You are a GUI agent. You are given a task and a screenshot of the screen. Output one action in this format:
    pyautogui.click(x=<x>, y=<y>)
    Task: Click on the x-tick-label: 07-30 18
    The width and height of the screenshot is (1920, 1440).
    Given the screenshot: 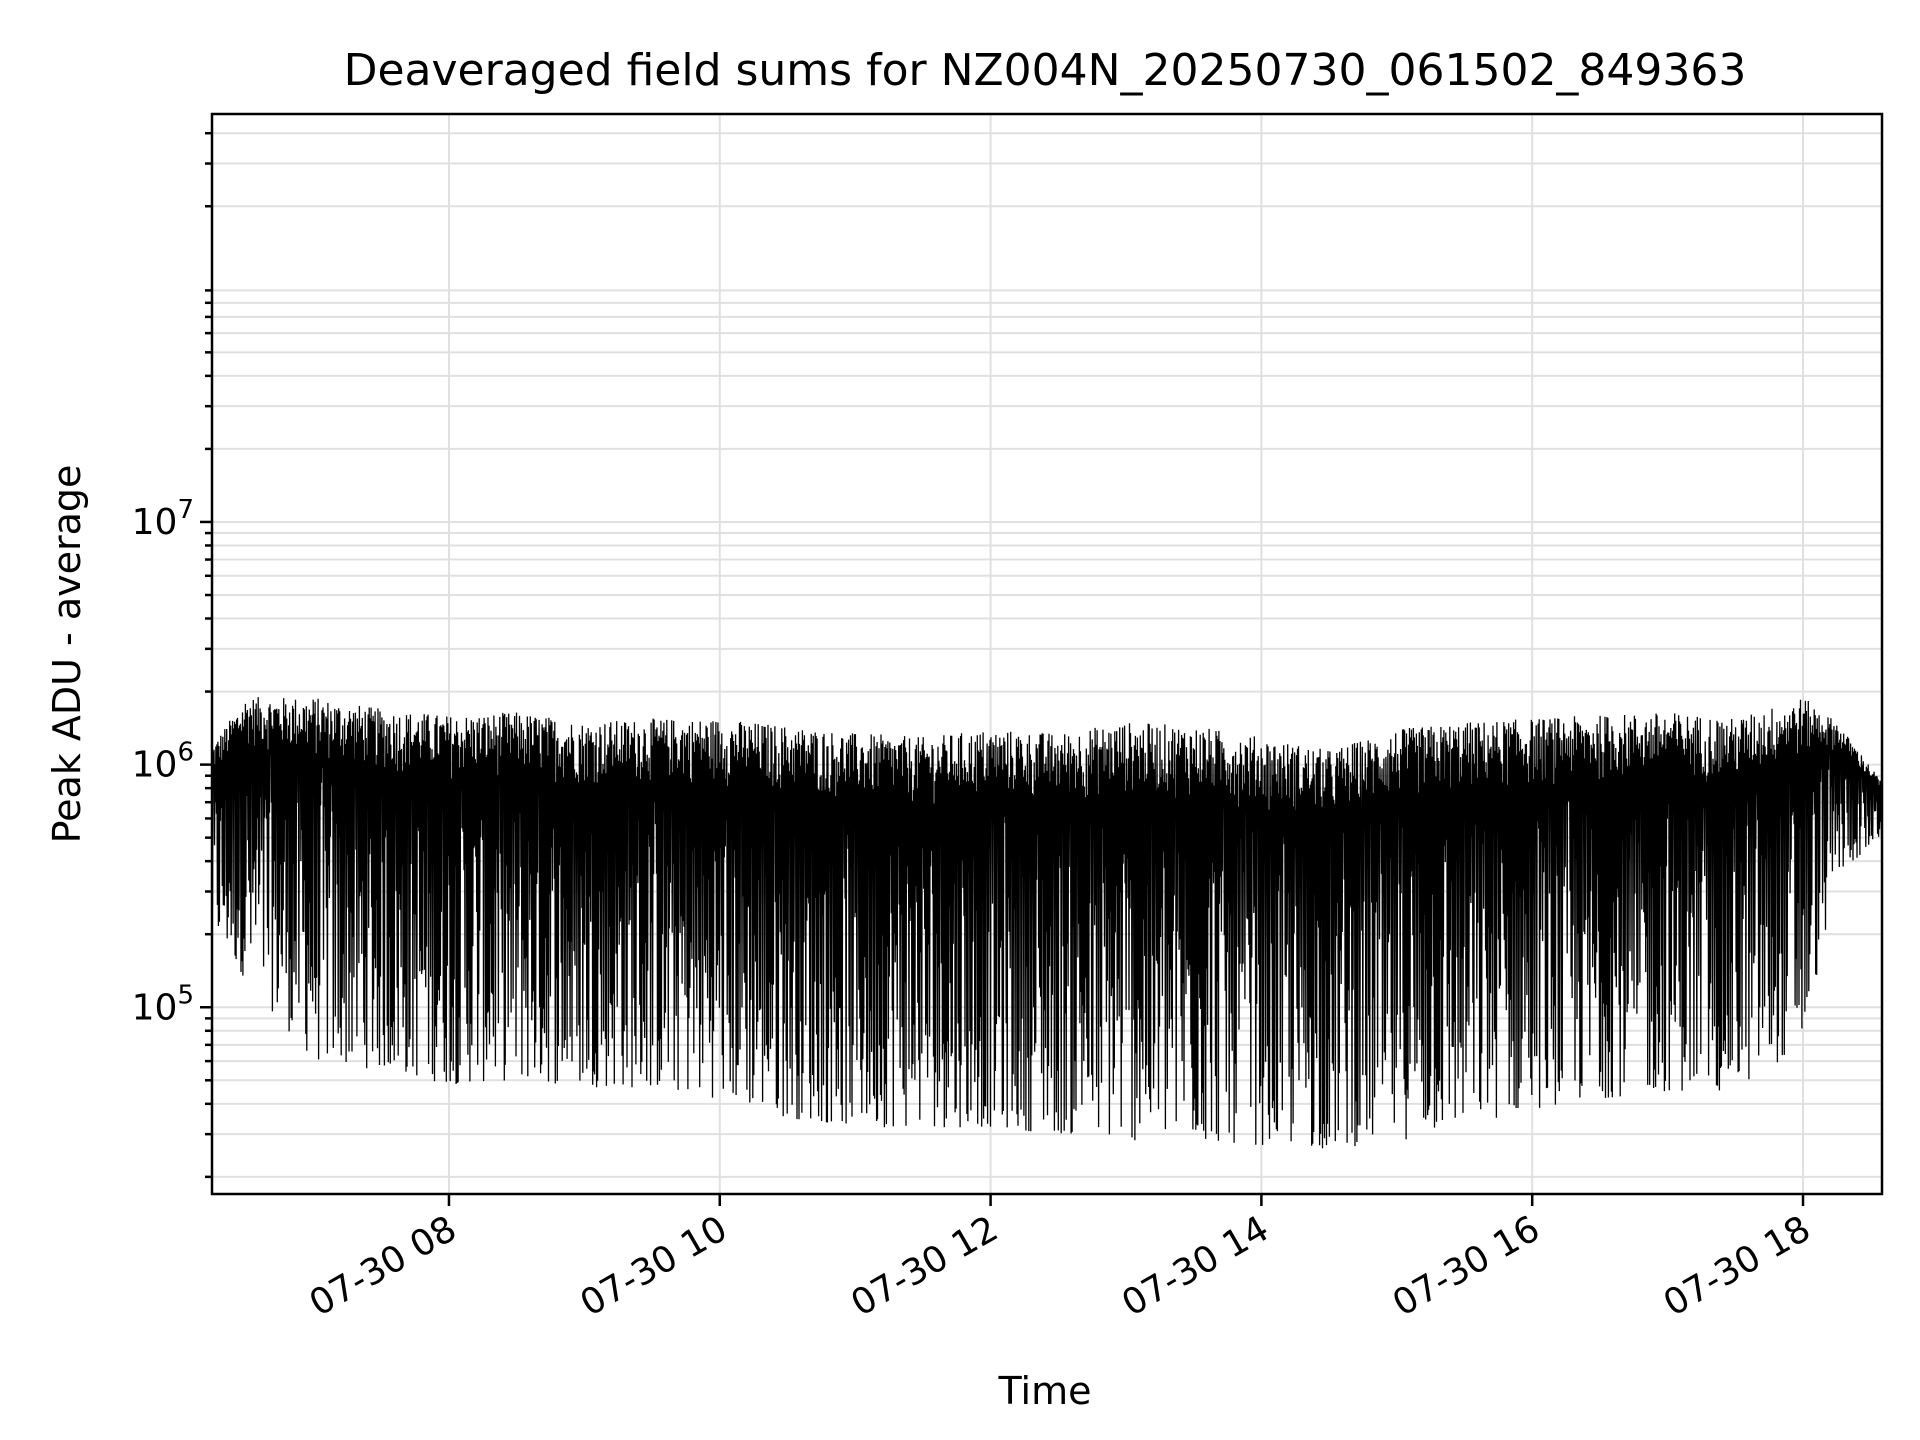 What is the action you would take?
    pyautogui.click(x=1737, y=1266)
    